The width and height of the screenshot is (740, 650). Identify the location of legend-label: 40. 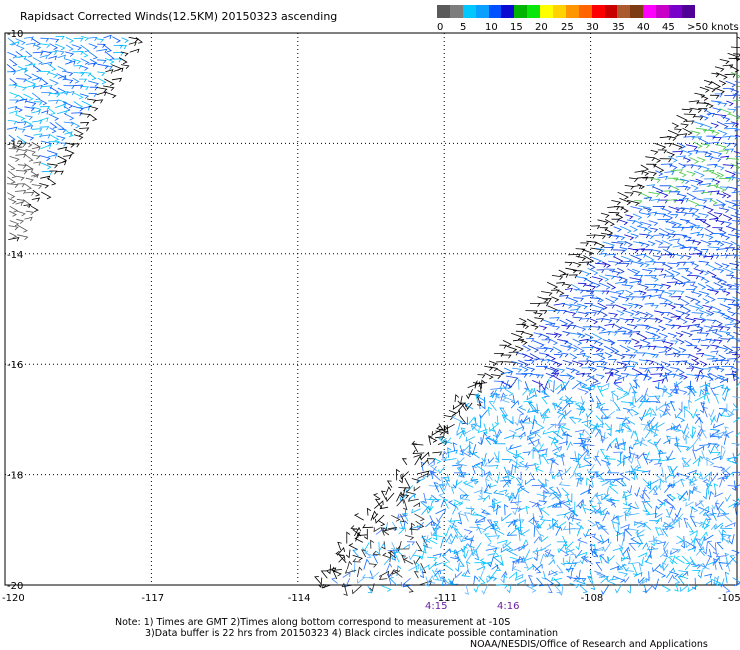
(643, 27).